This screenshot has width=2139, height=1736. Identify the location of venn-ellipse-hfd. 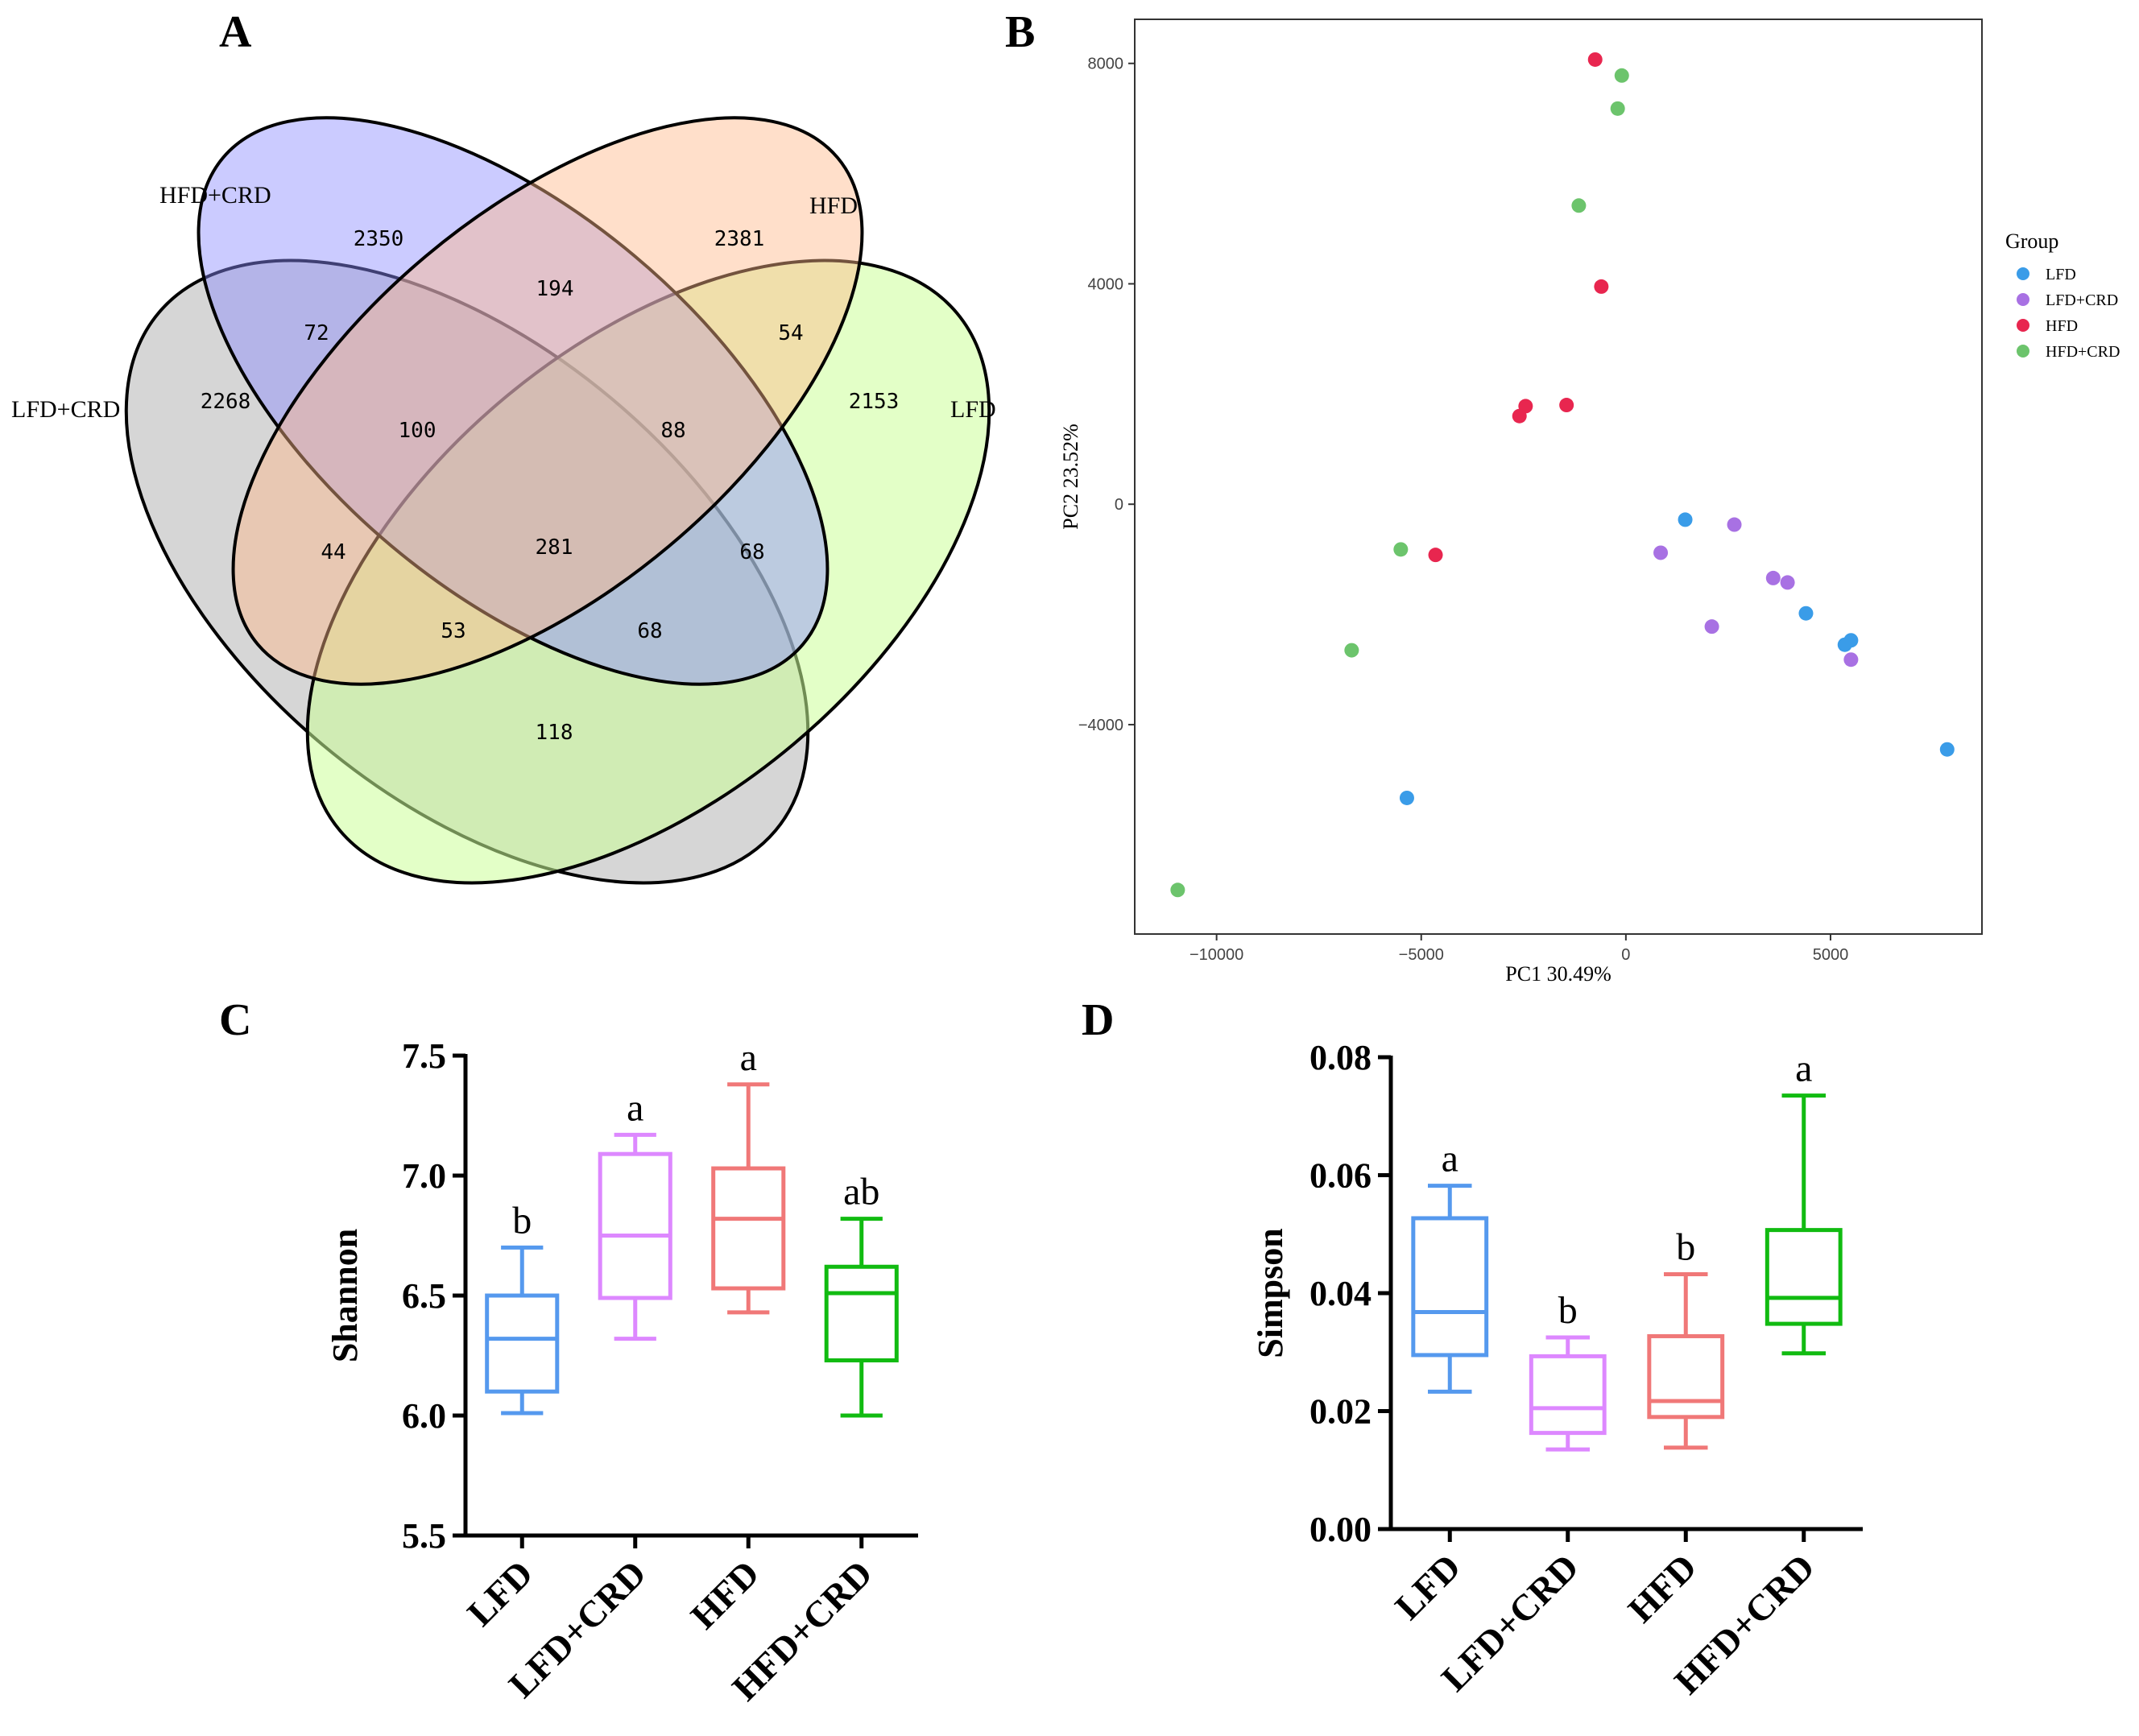
(547, 401).